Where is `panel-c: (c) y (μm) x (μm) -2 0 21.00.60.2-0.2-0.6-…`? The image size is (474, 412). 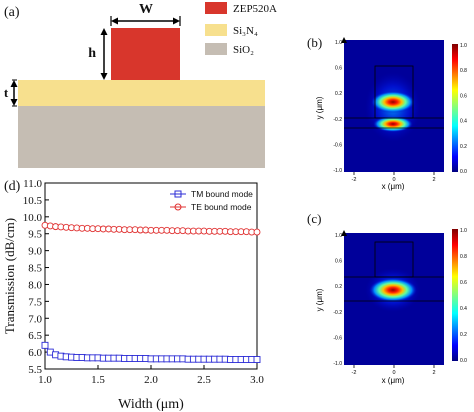
panel-c: (c) y (μm) x (μm) -2 0 21.00.60.2-0.2-0.6-… is located at coordinates (387, 298).